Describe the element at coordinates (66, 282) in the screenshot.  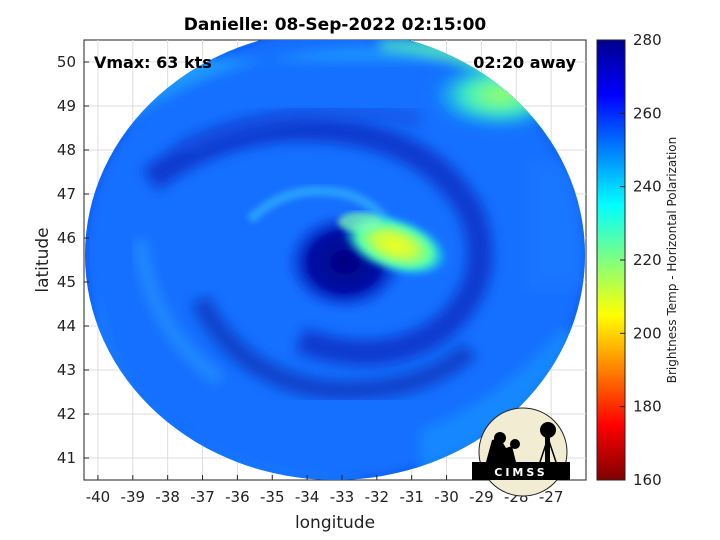
I see `y-tick-label: 45` at that location.